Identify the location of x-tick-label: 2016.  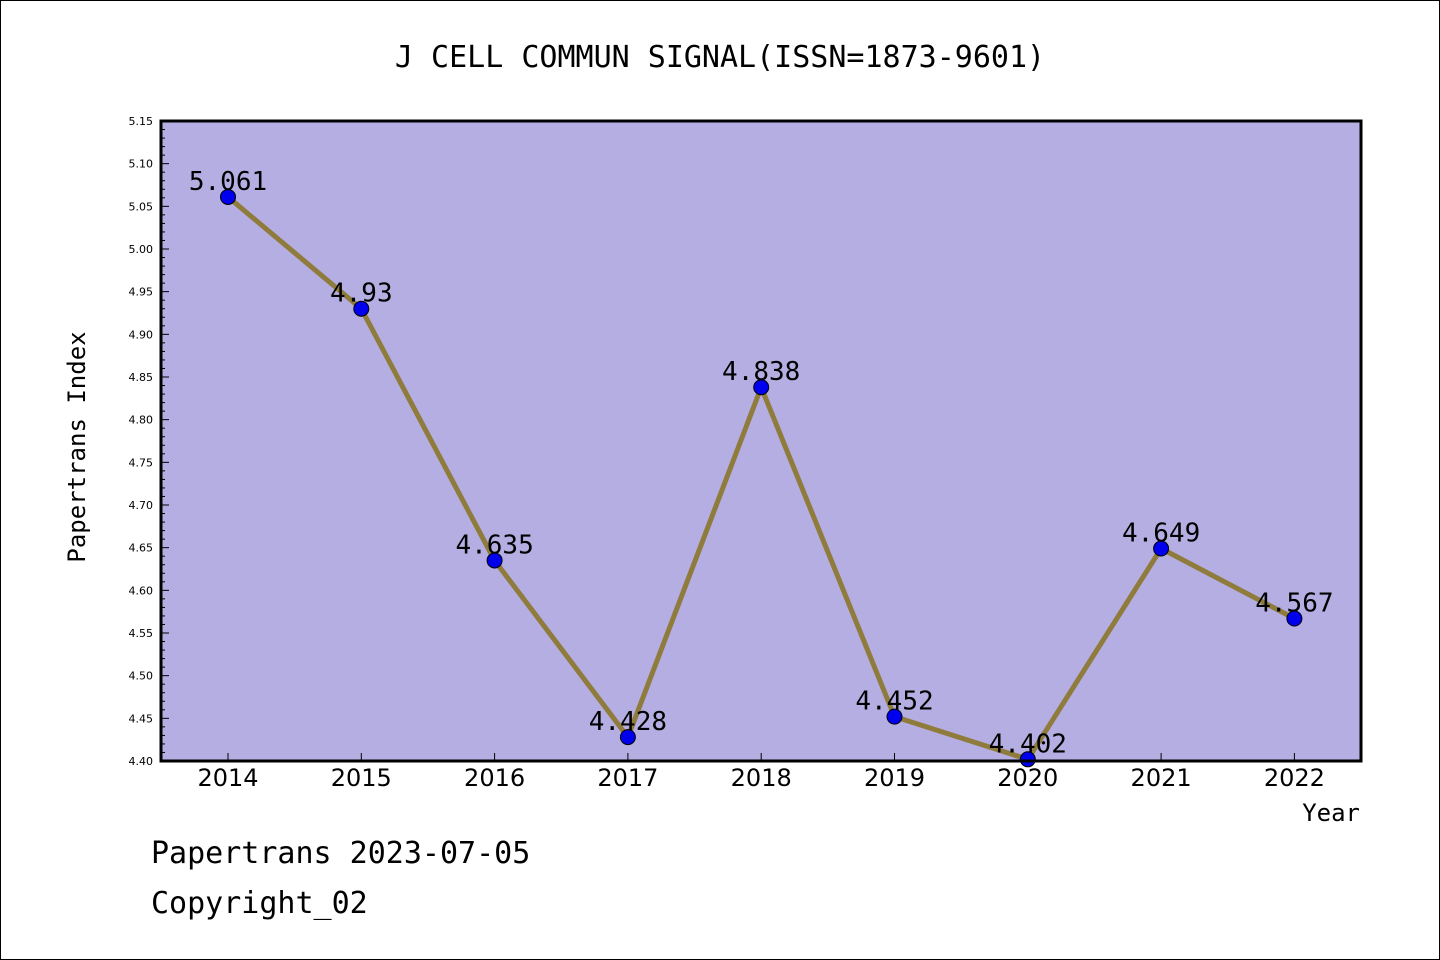
(494, 778).